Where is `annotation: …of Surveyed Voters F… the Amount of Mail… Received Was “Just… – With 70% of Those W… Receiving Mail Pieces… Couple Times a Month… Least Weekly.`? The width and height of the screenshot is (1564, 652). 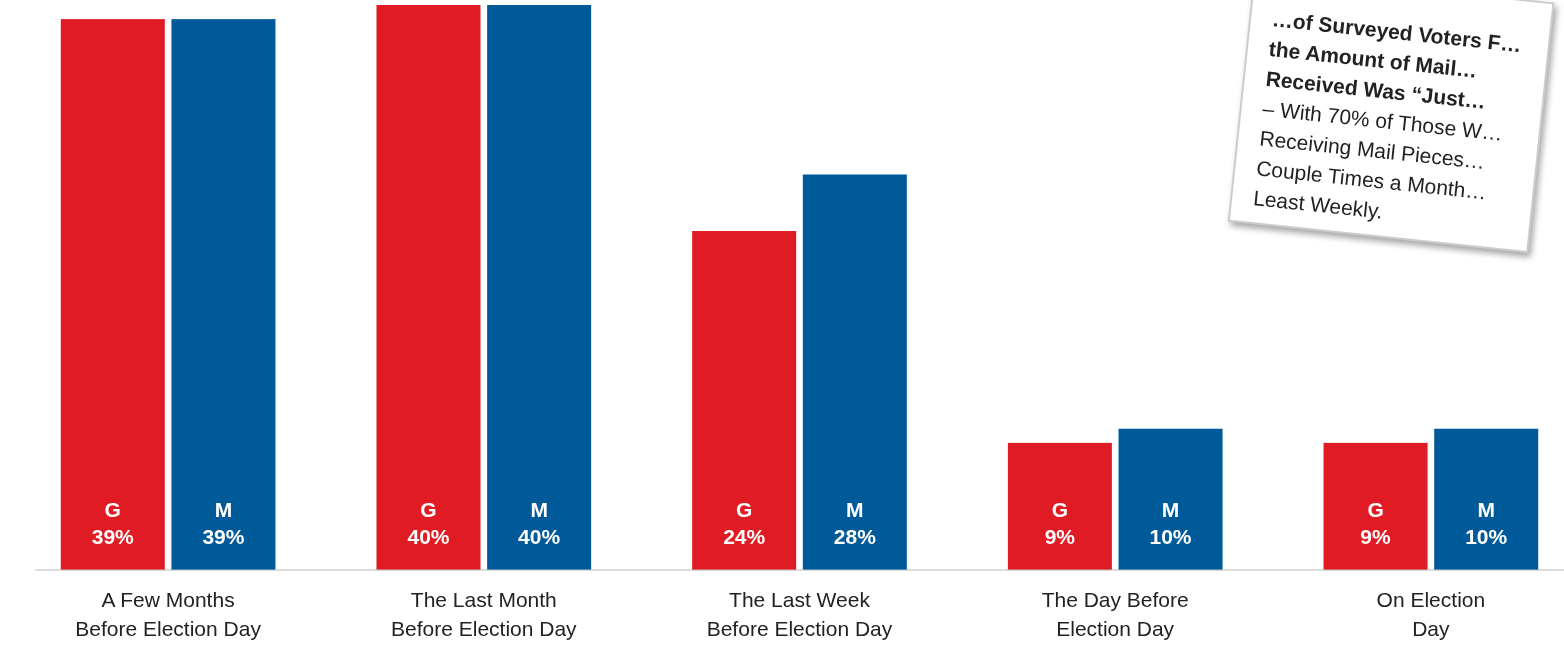
annotation: …of Surveyed Voters F… the Amount of Mail… Received Was “Just… – With 70% of Those W… Receiving Mail Pieces… Couple Times a Month… Least Weekly. is located at coordinates (1387, 115).